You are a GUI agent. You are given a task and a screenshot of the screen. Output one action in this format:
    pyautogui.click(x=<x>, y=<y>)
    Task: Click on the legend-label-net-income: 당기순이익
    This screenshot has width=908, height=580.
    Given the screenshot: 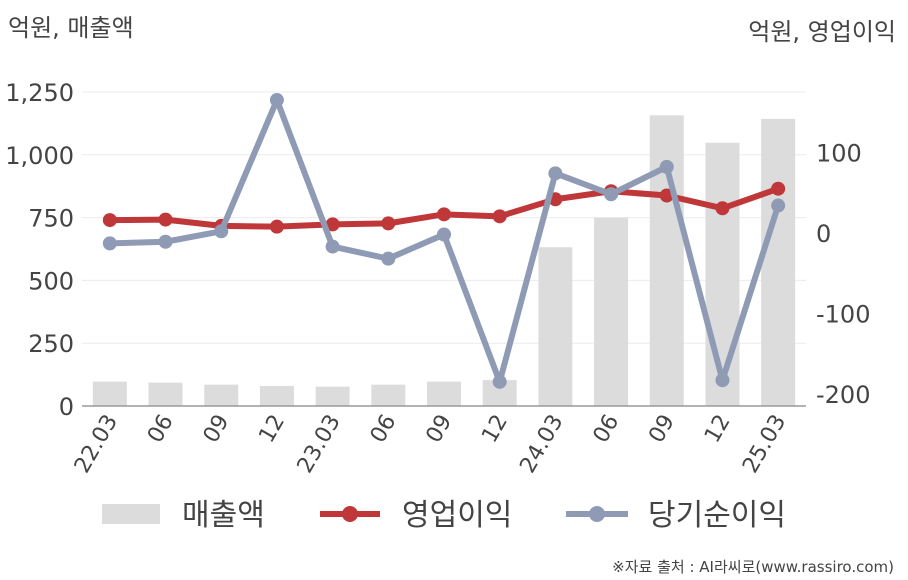 What is the action you would take?
    pyautogui.click(x=717, y=515)
    